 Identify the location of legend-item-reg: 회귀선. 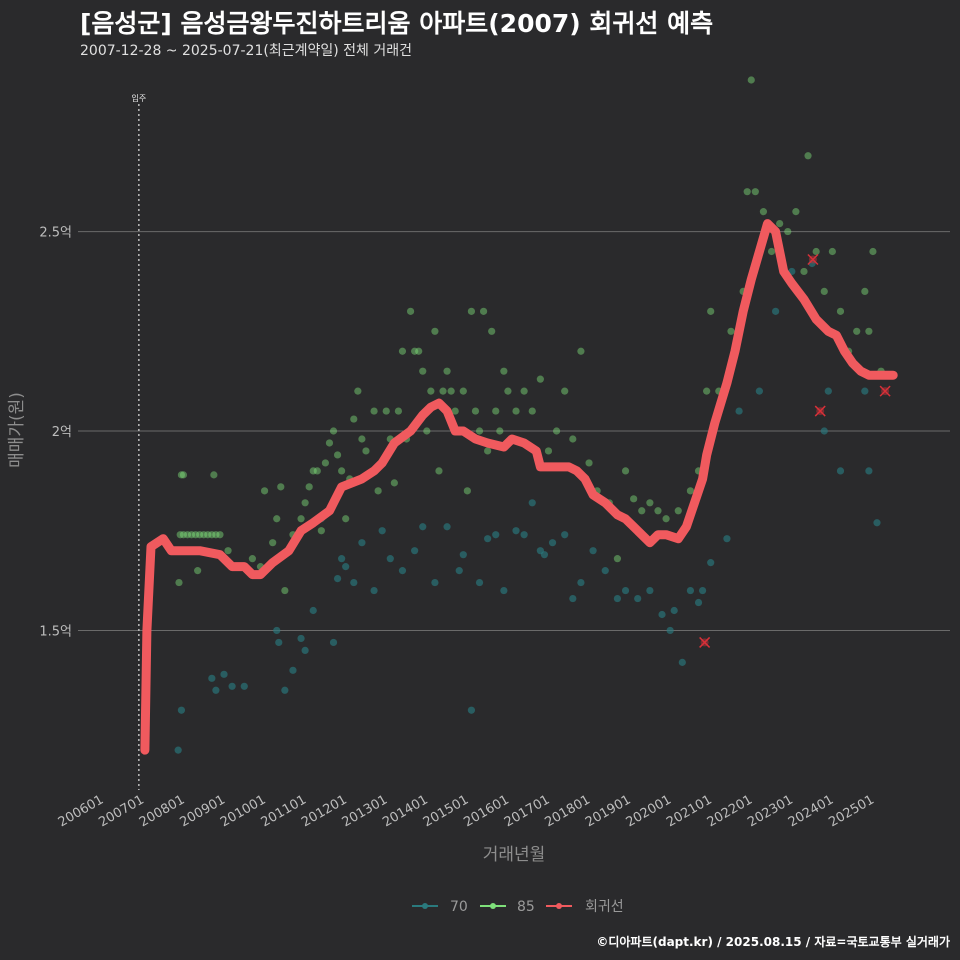
(585, 907).